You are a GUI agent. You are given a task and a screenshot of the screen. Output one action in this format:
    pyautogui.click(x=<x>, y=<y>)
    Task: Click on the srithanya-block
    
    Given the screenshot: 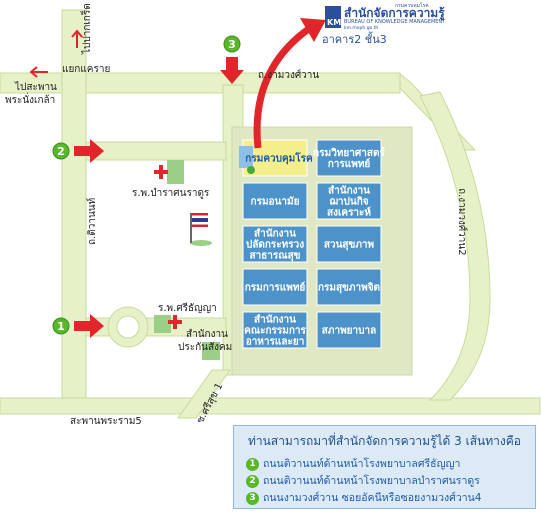 What is the action you would take?
    pyautogui.click(x=162, y=324)
    